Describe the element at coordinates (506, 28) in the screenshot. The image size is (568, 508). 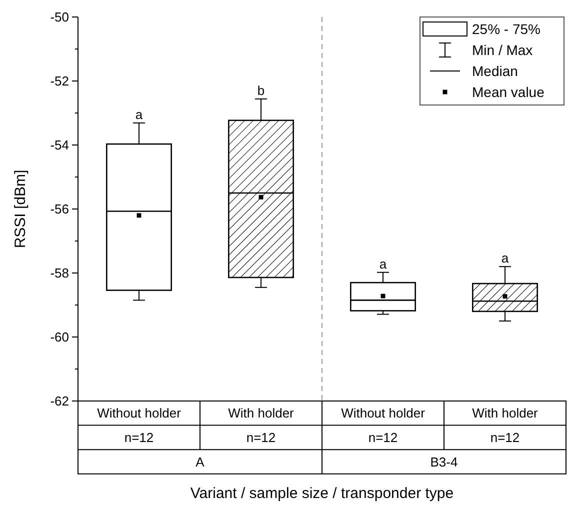
I see `annotation: 25% - 75%` at that location.